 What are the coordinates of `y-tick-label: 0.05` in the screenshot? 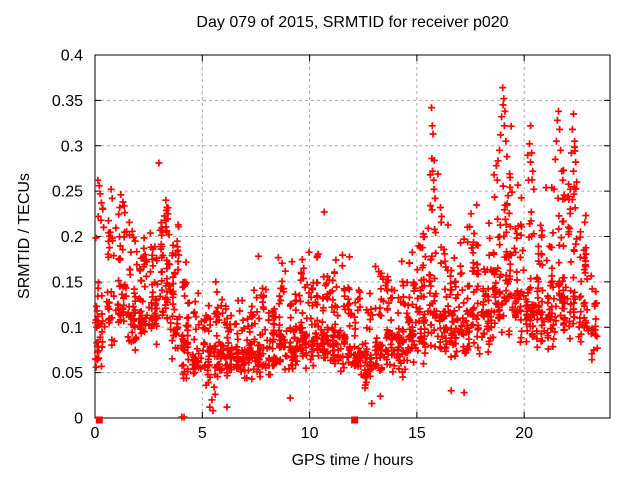 It's located at (67, 373).